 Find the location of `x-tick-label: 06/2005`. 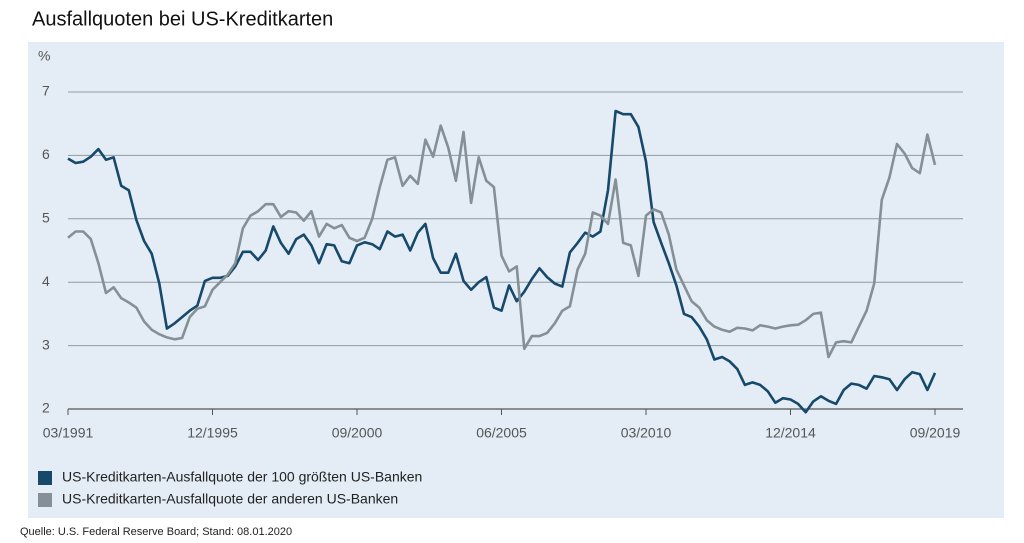

x-tick-label: 06/2005 is located at coordinates (501, 433).